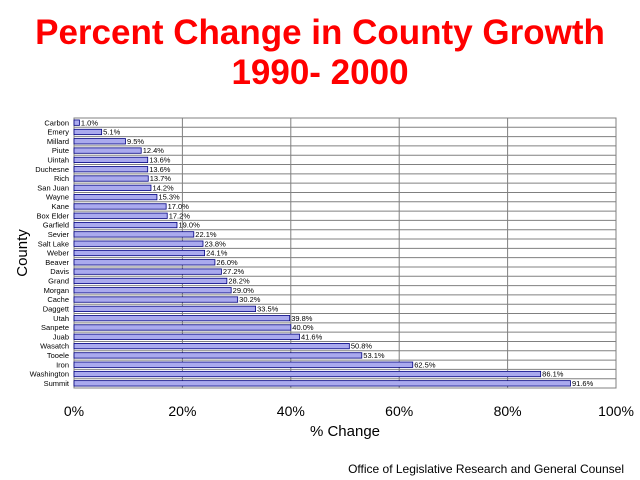  I want to click on value-label: 19.0%, so click(189, 225).